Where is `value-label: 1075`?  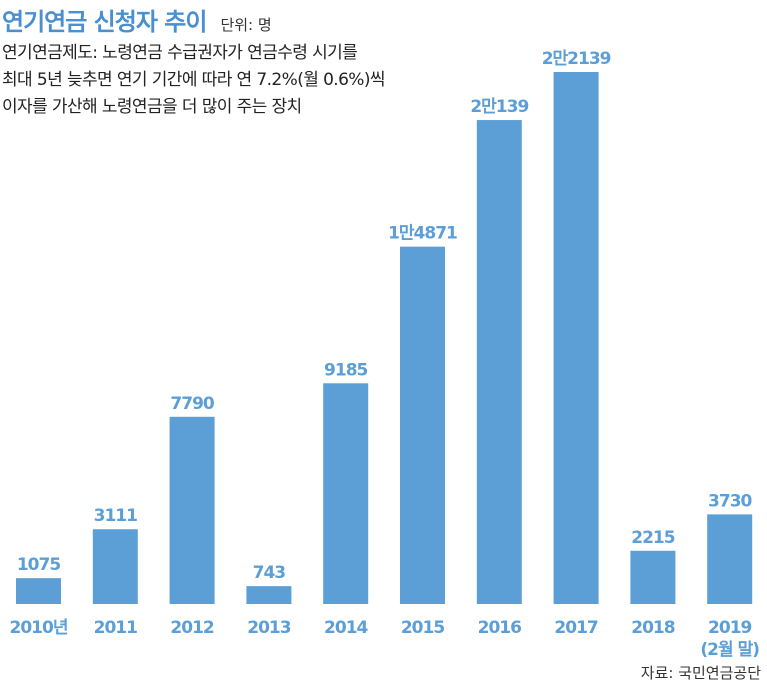 value-label: 1075 is located at coordinates (38, 565).